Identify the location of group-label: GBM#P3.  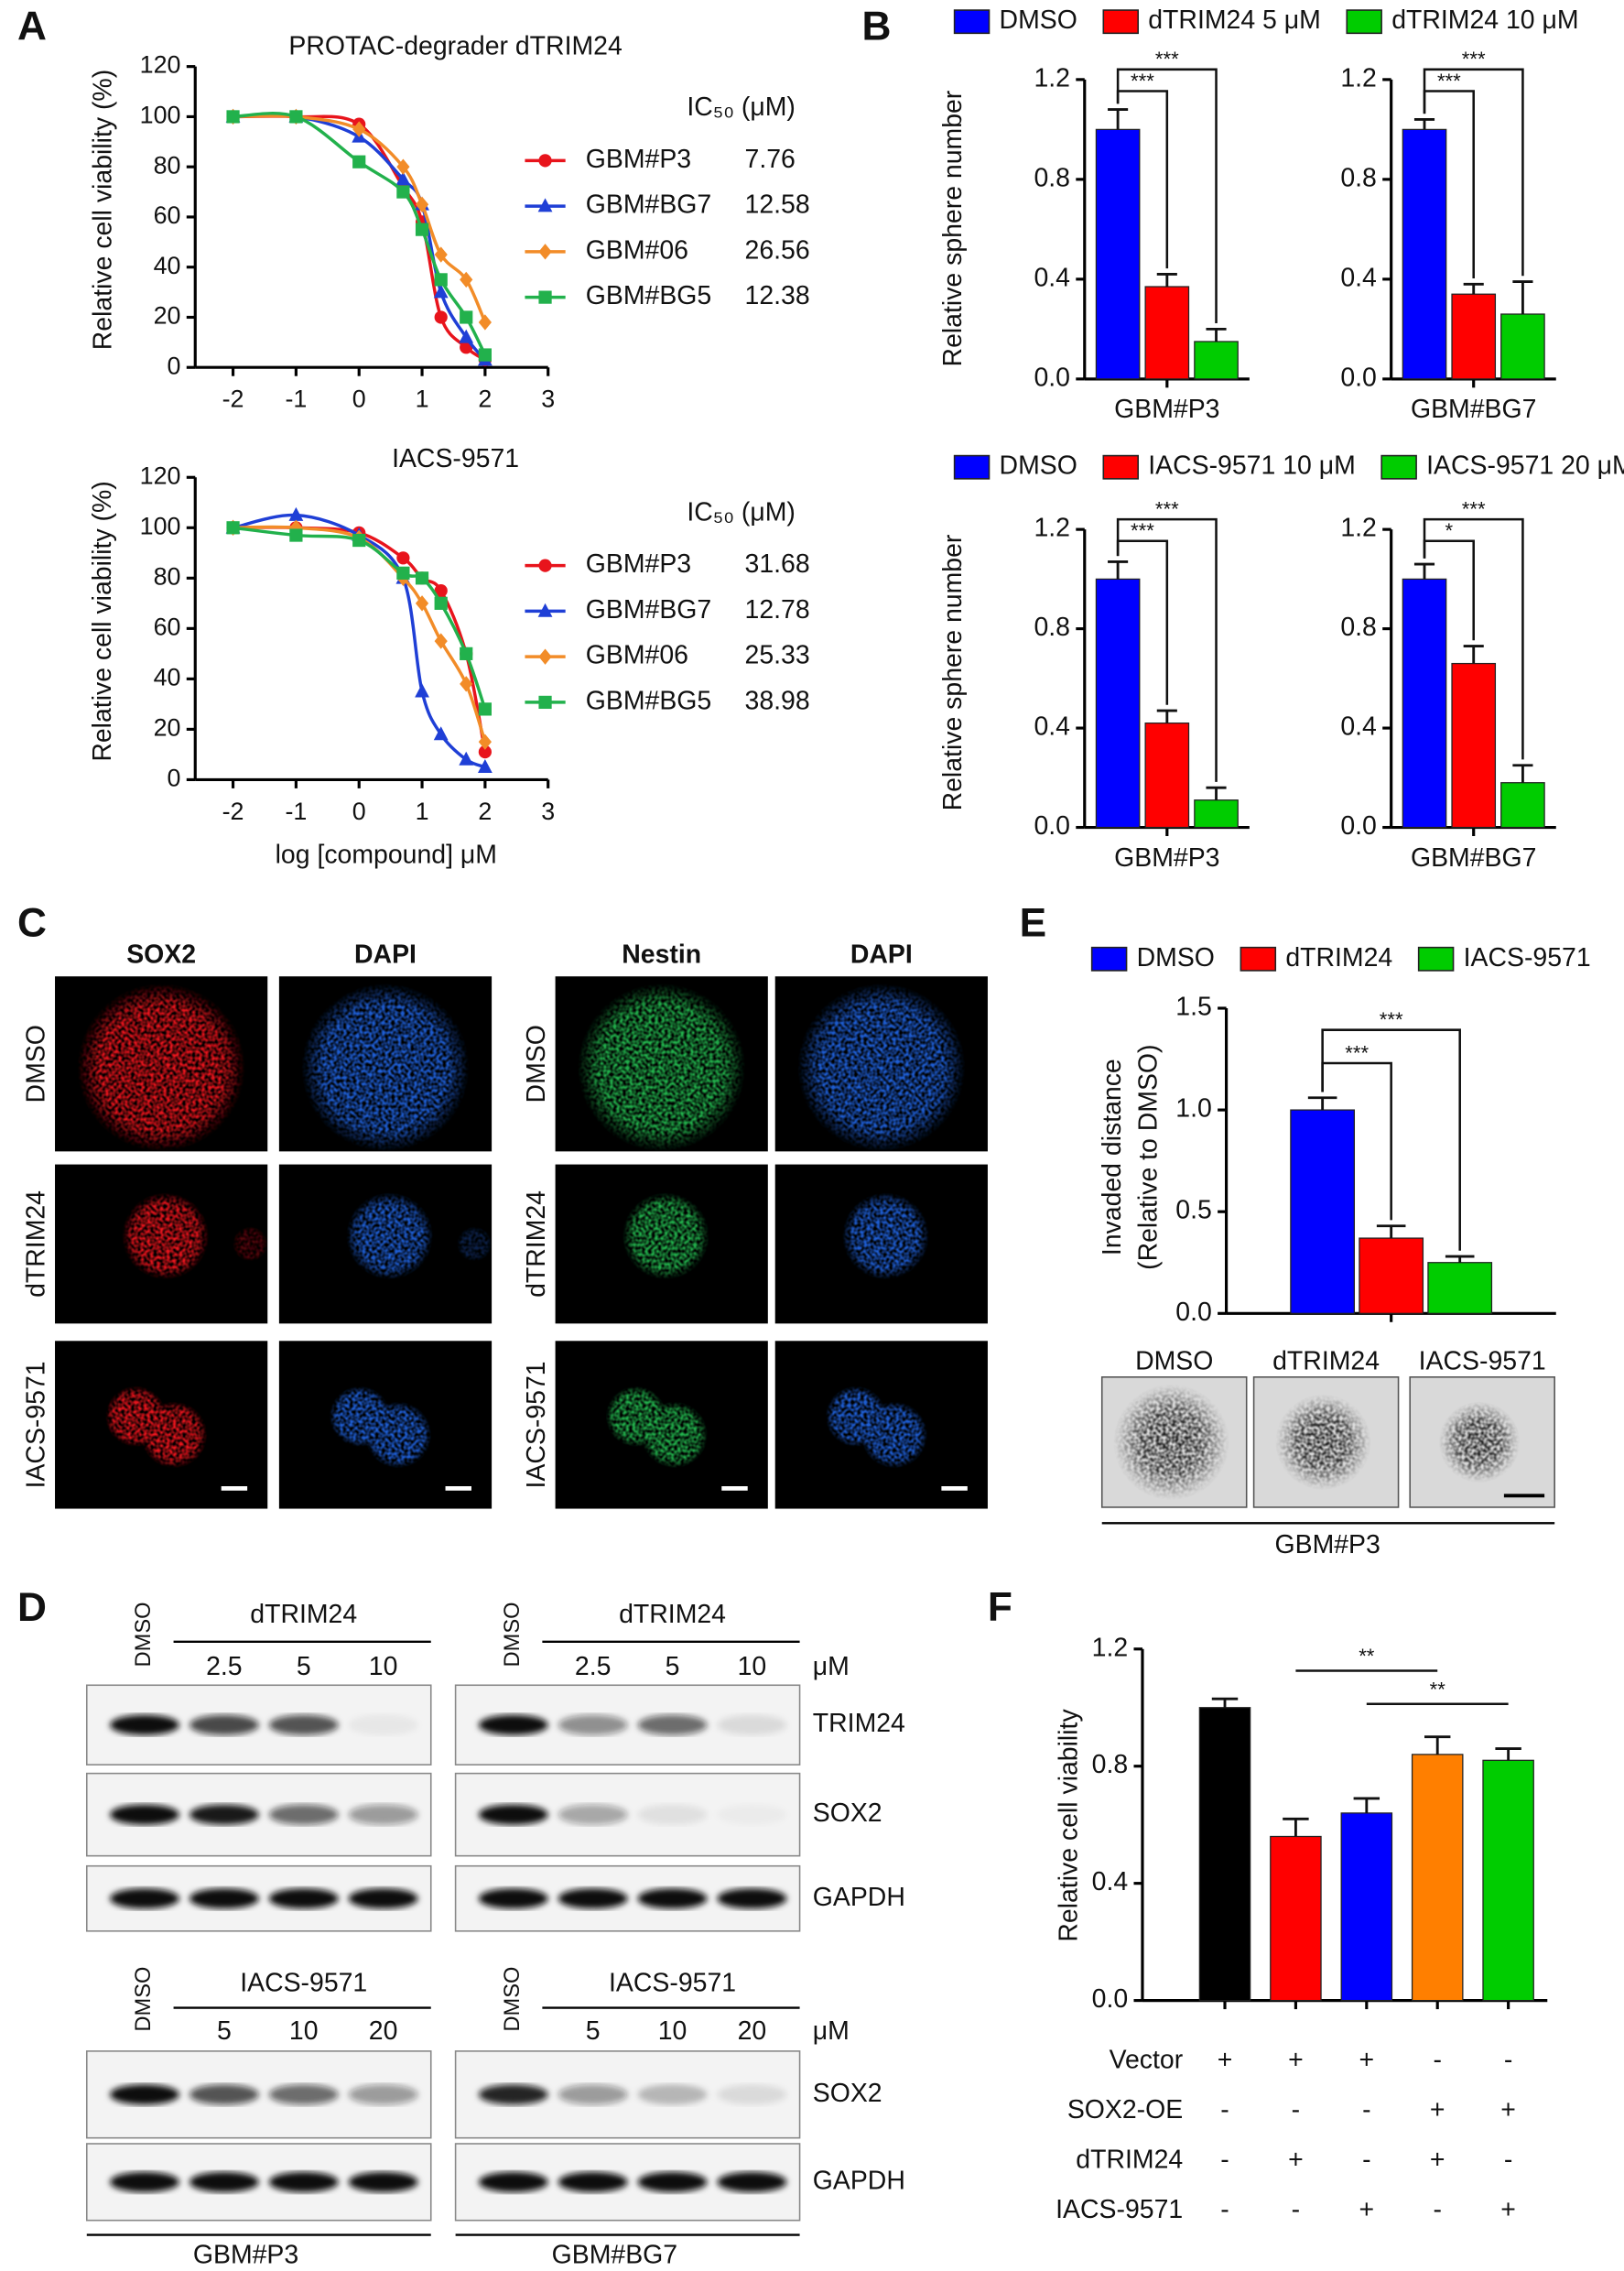
(1327, 1545).